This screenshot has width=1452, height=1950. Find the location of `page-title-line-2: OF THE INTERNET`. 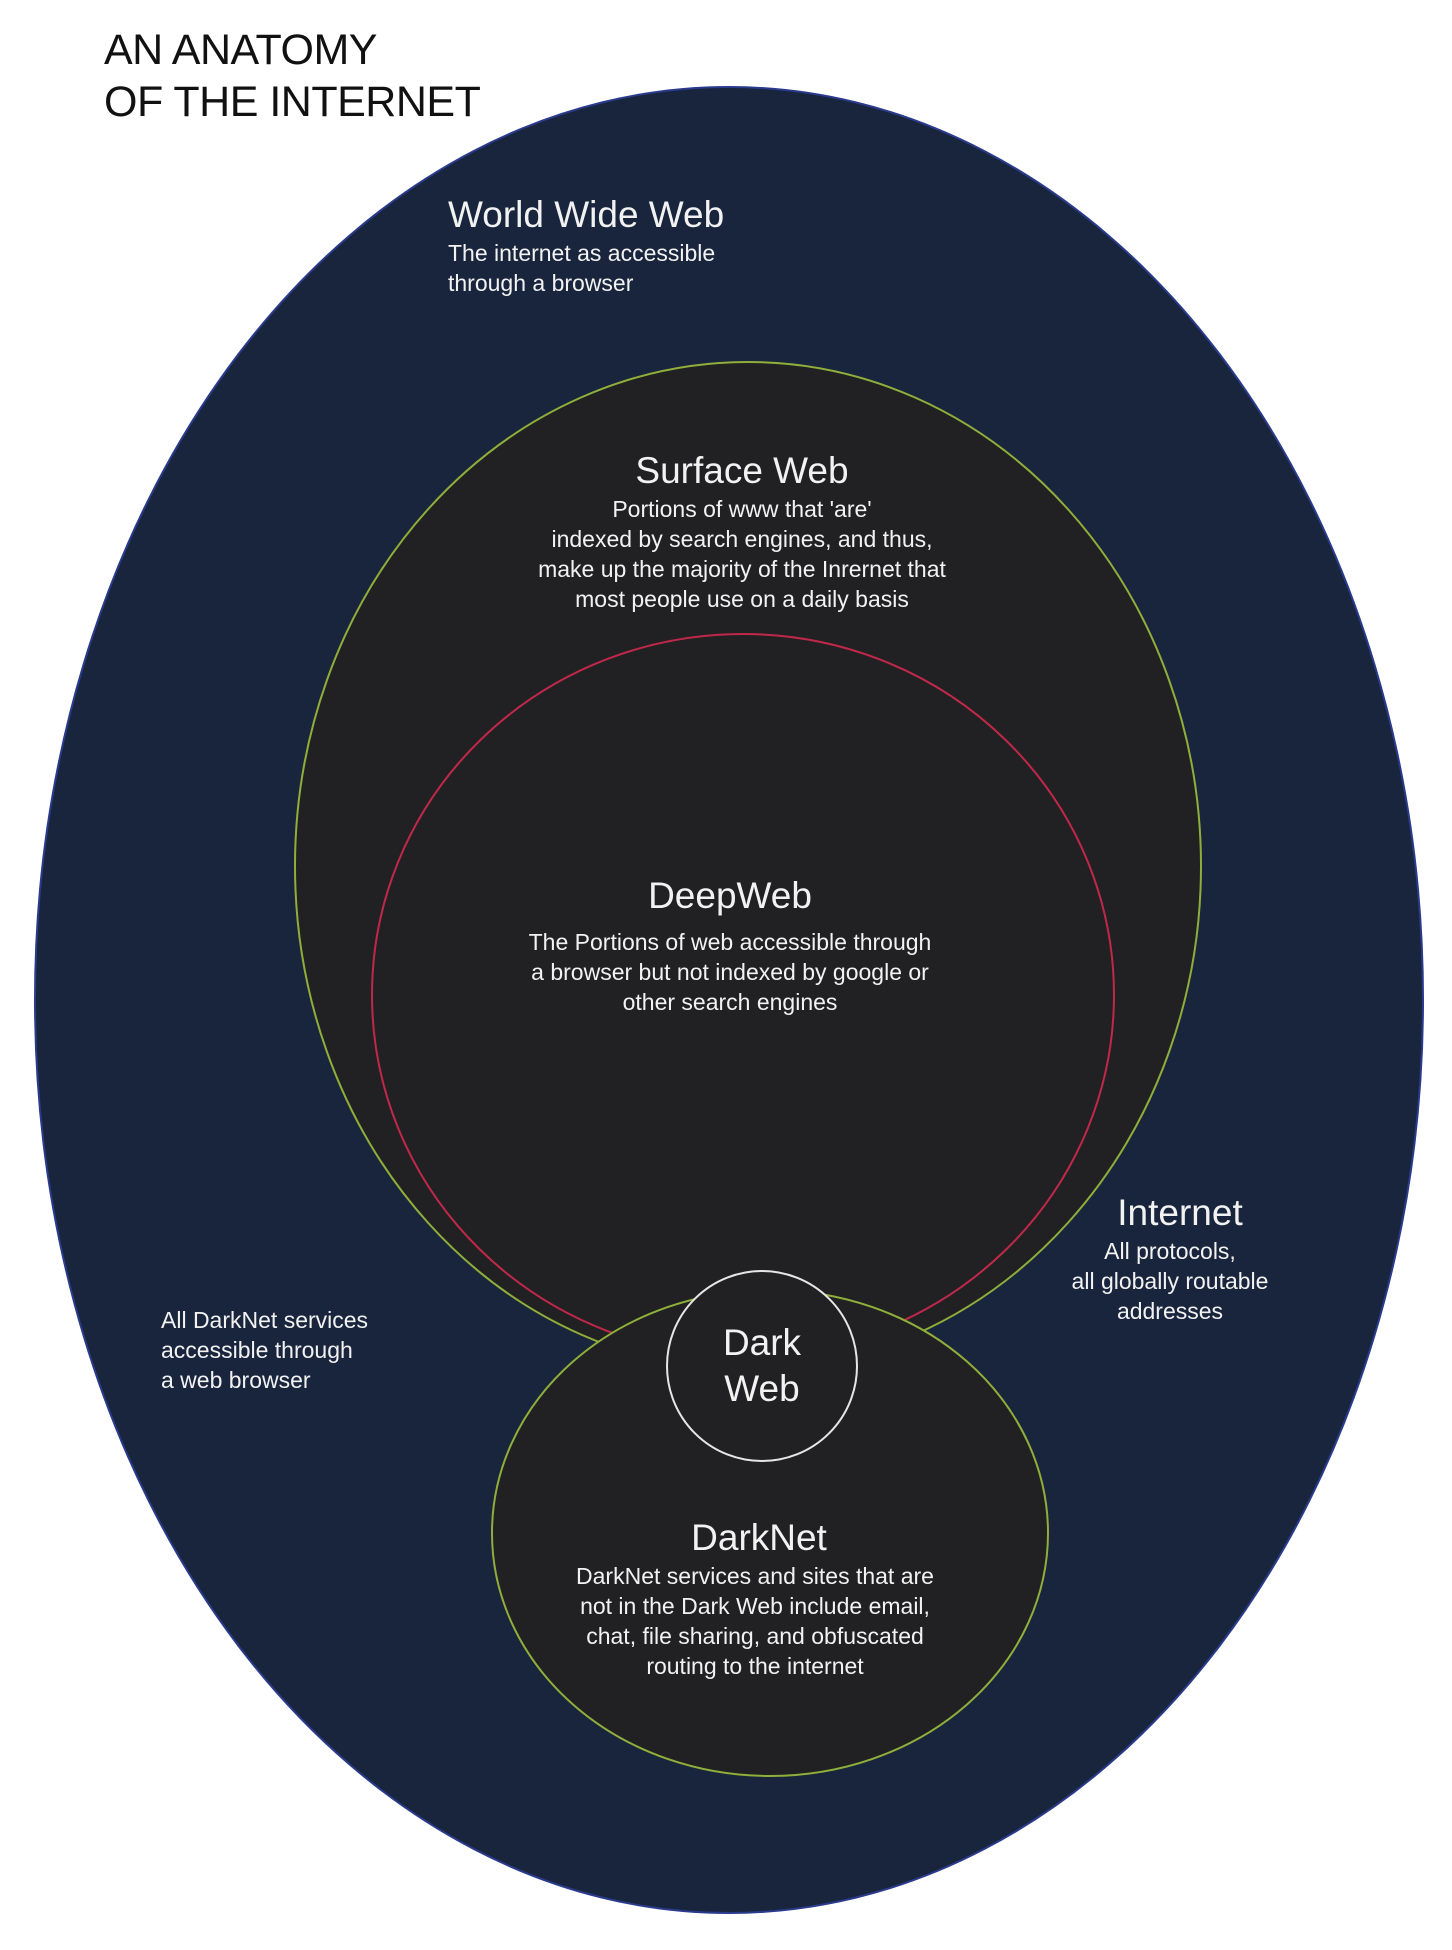

page-title-line-2: OF THE INTERNET is located at coordinates (292, 102).